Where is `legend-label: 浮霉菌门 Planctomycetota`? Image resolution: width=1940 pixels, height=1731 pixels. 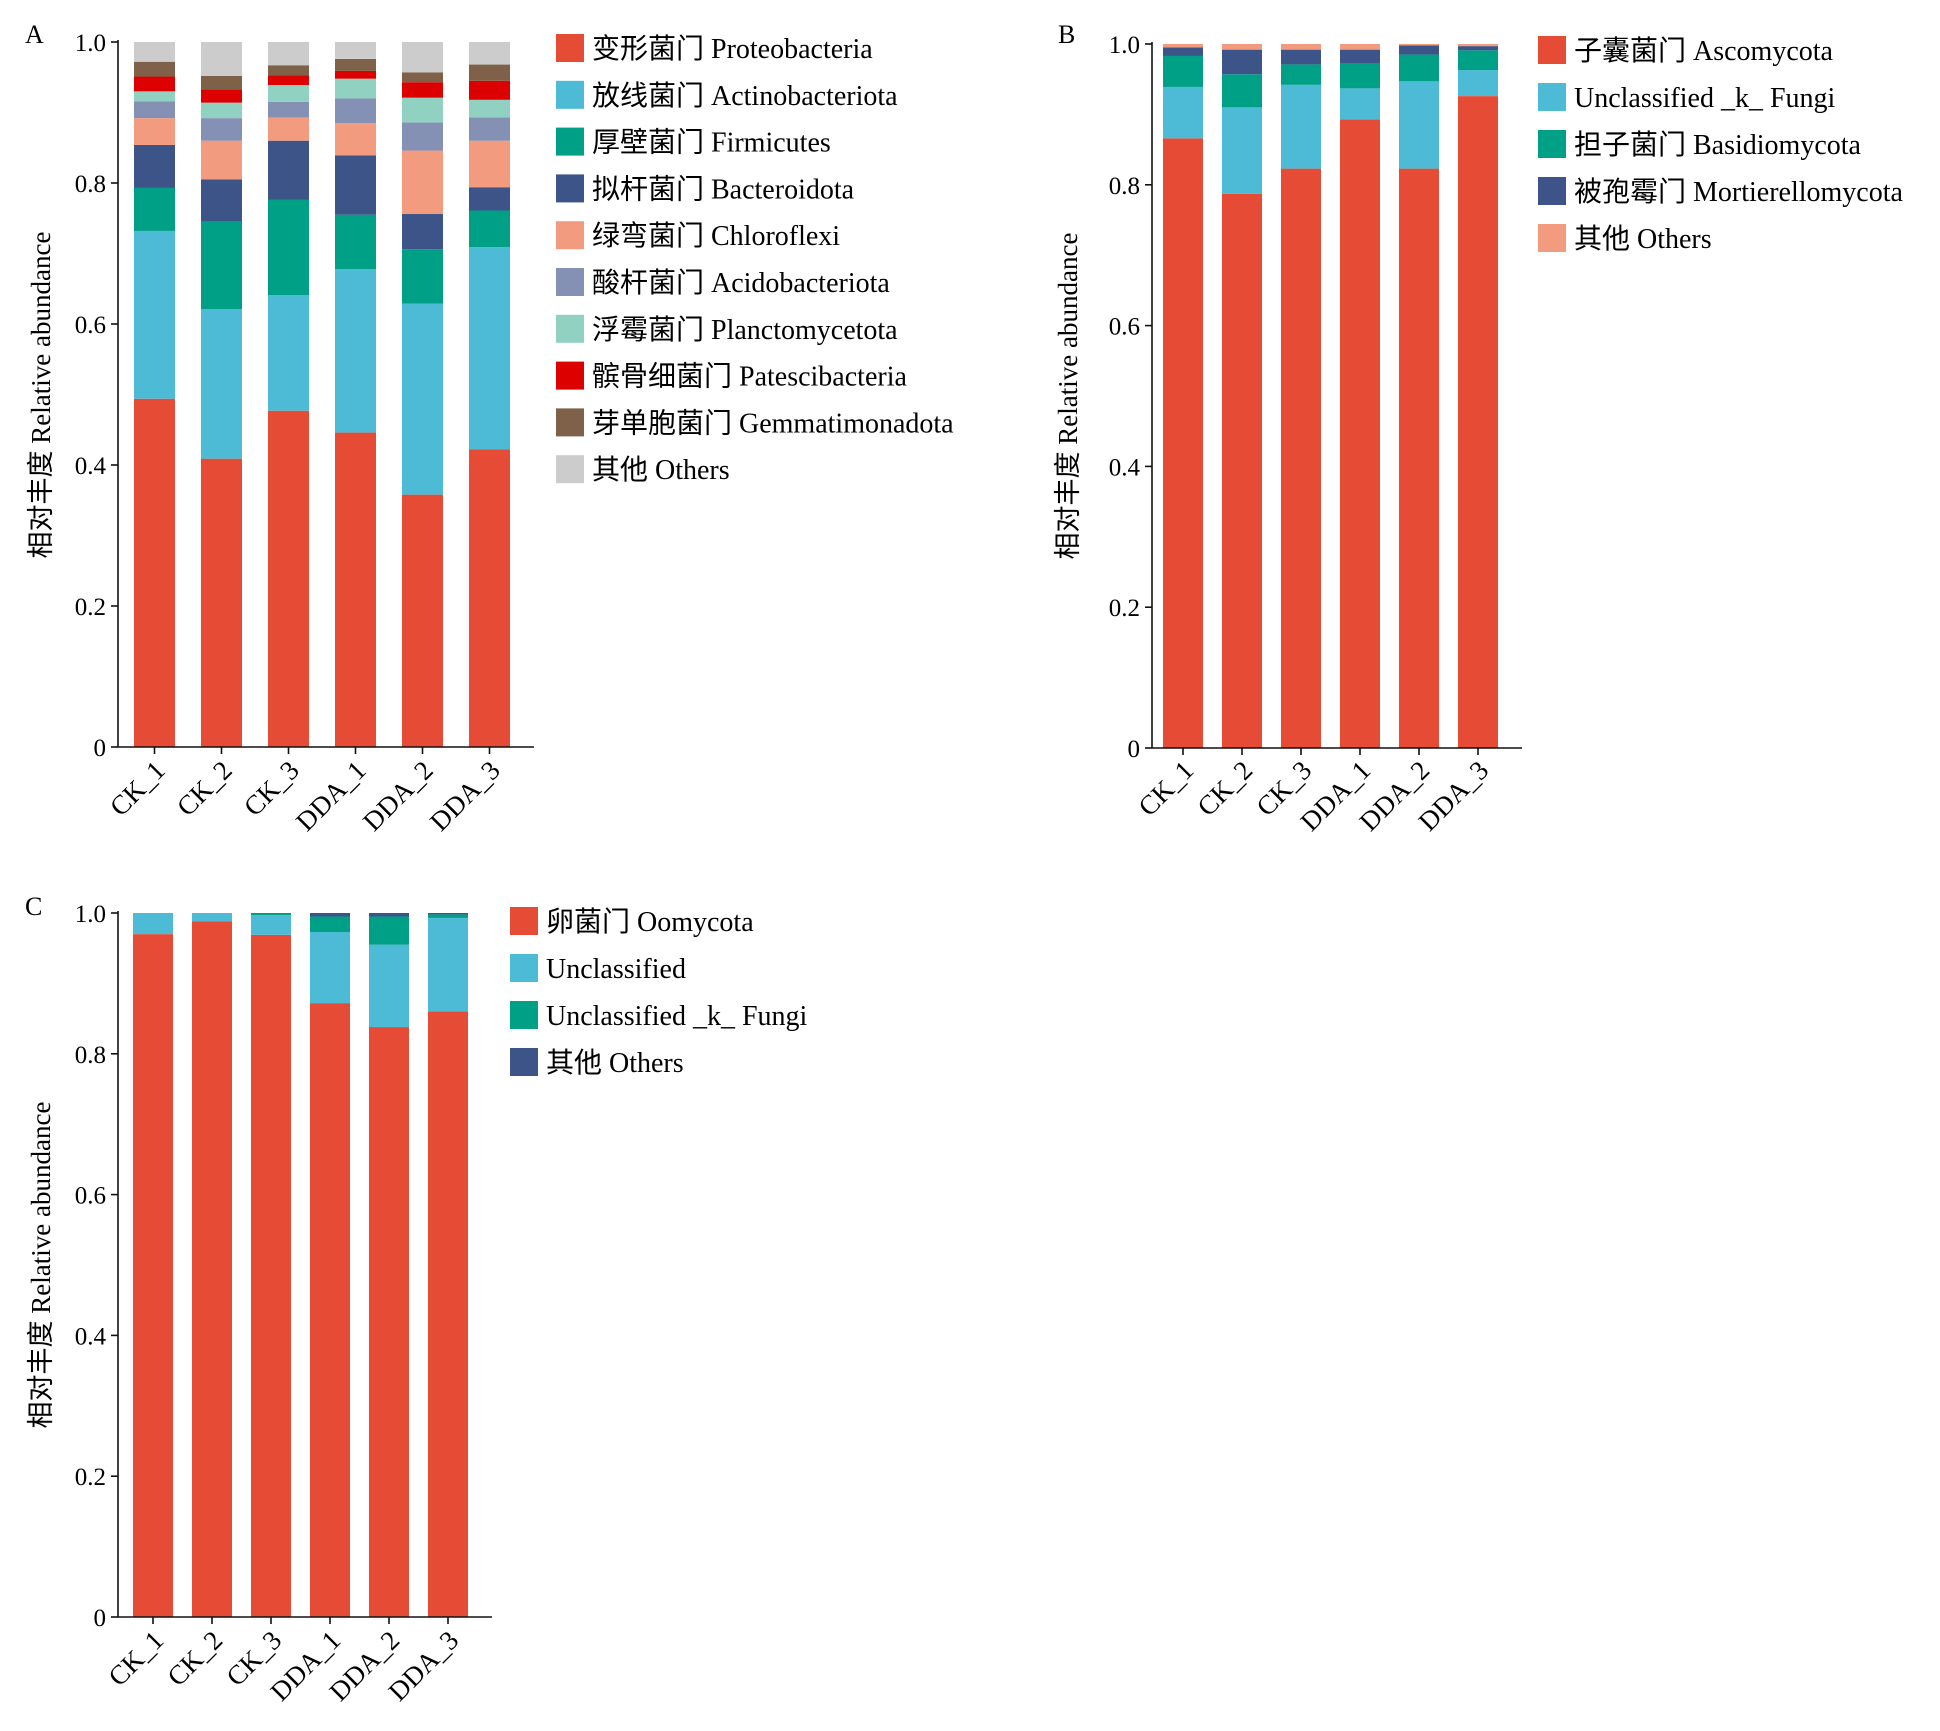 legend-label: 浮霉菌门 Planctomycetota is located at coordinates (745, 330).